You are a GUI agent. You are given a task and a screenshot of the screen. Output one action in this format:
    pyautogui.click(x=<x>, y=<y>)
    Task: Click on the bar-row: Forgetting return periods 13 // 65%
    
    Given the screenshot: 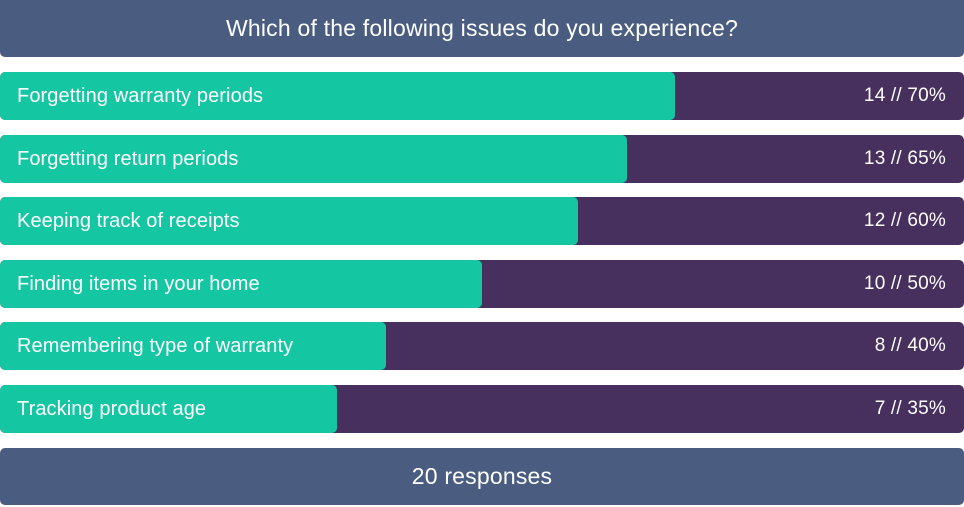 What is the action you would take?
    pyautogui.click(x=482, y=159)
    